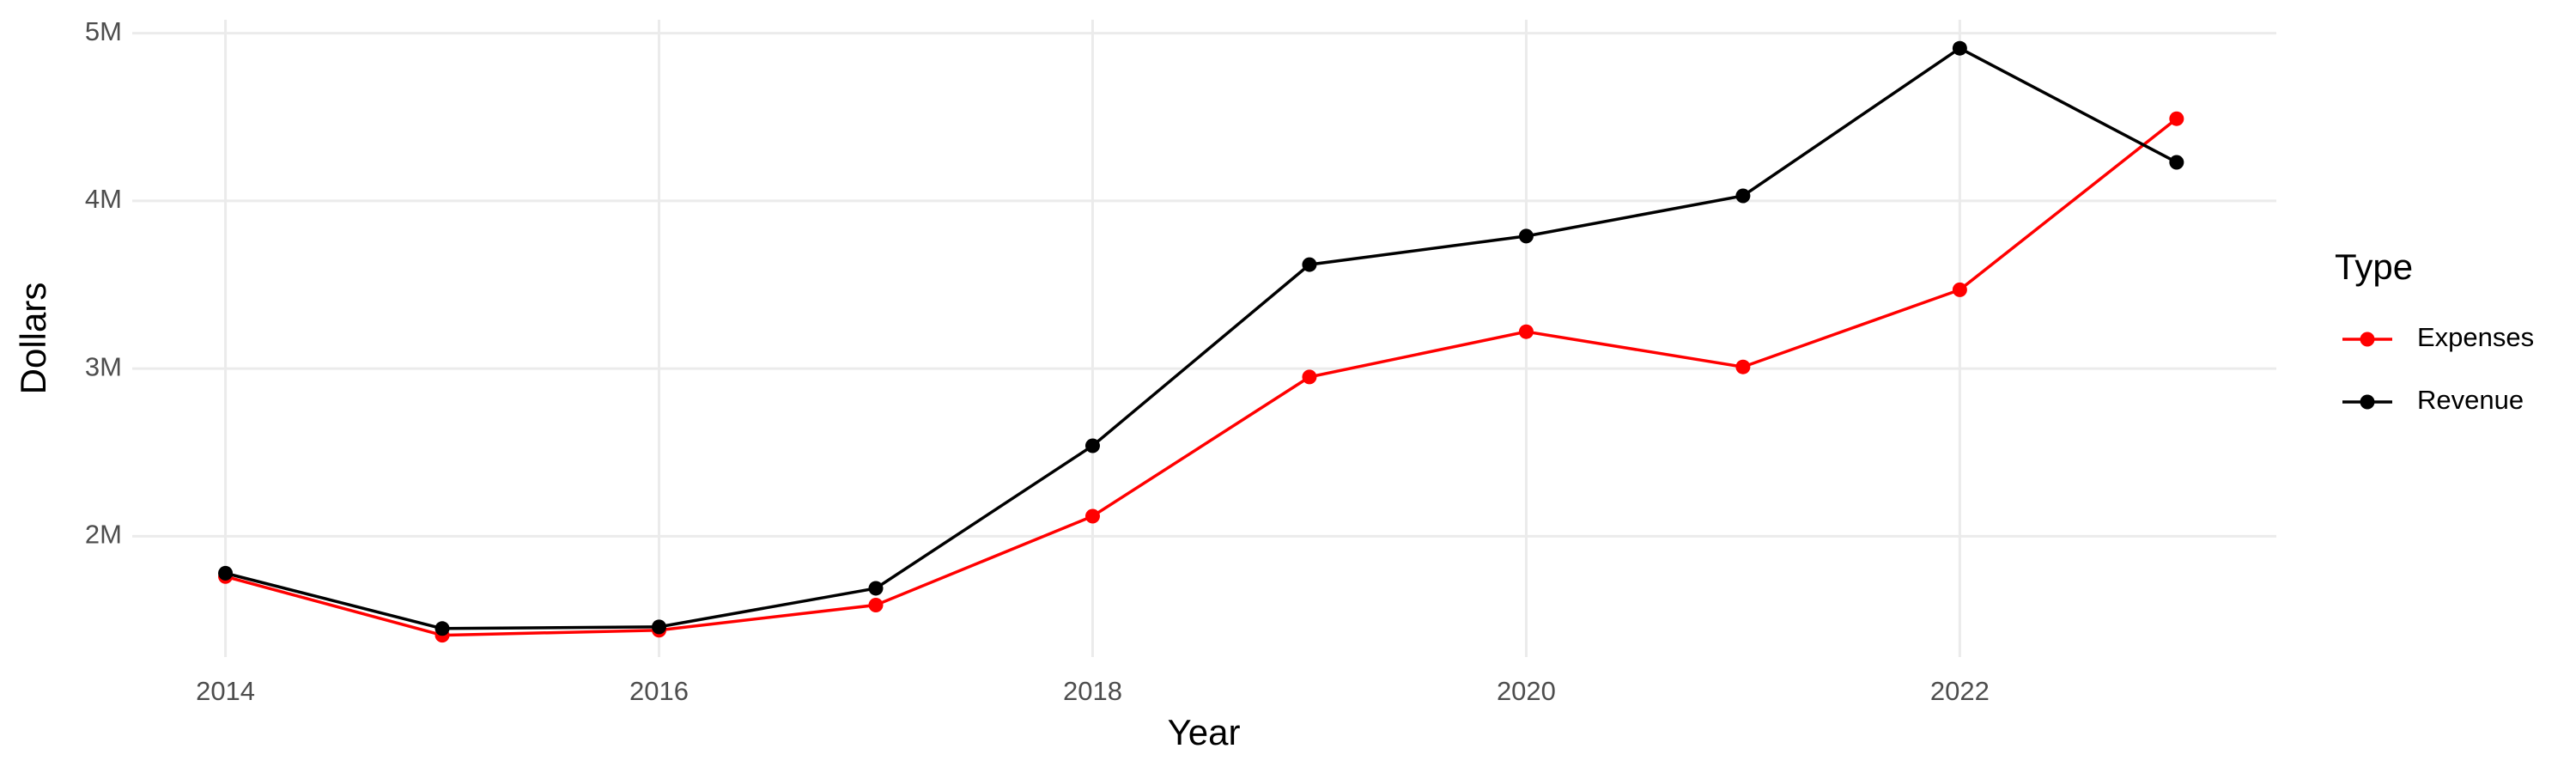 The width and height of the screenshot is (2576, 773). What do you see at coordinates (1960, 691) in the screenshot?
I see `x-tick-label: 2022` at bounding box center [1960, 691].